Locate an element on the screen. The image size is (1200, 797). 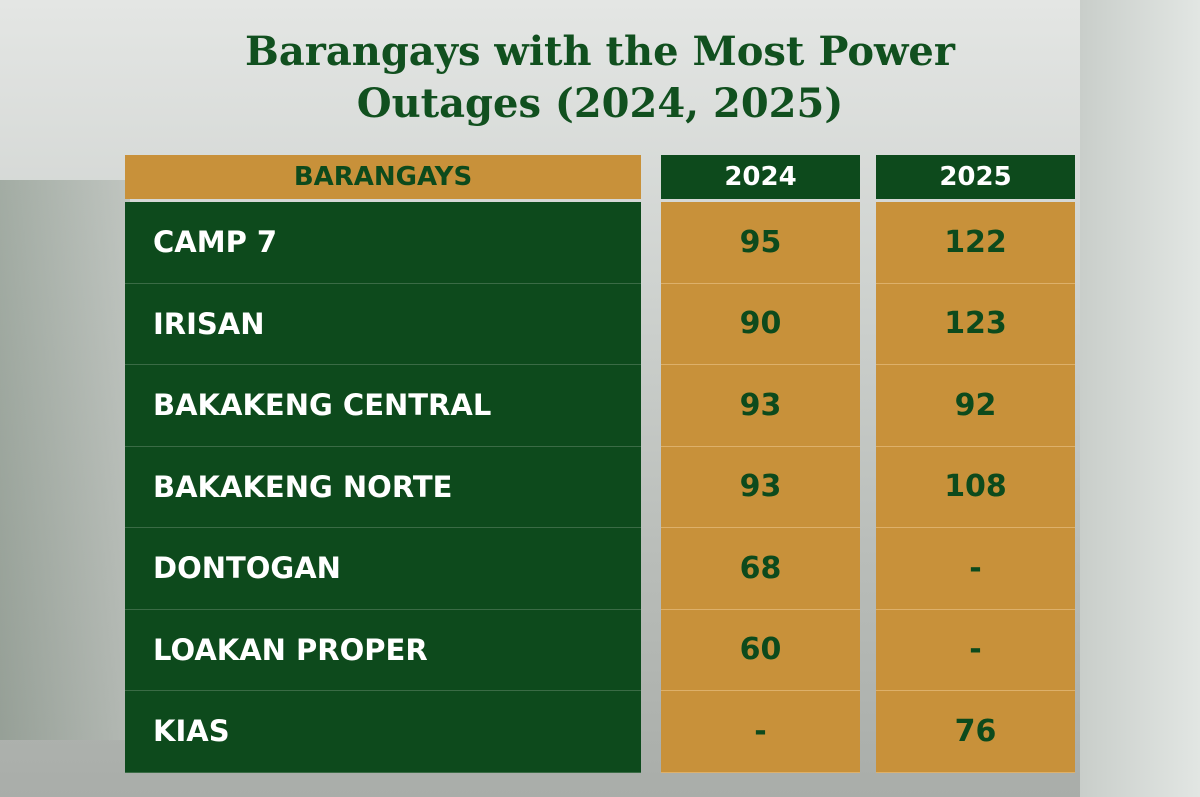
barangay-name: DONTOGAN is located at coordinates (383, 569).